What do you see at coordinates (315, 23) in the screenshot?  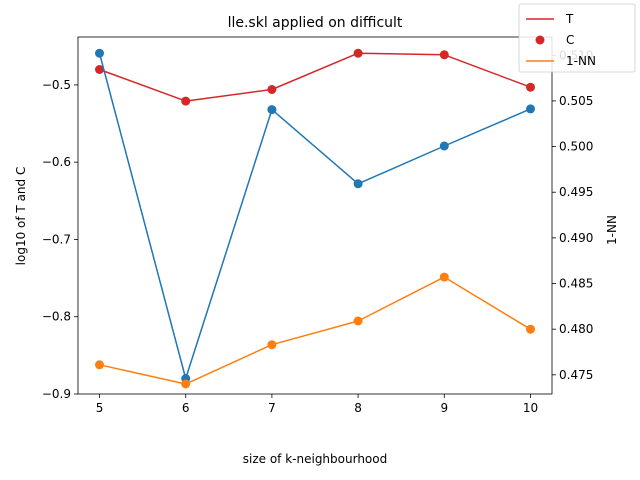 I see `chart-title: lle.skl applied on difficult` at bounding box center [315, 23].